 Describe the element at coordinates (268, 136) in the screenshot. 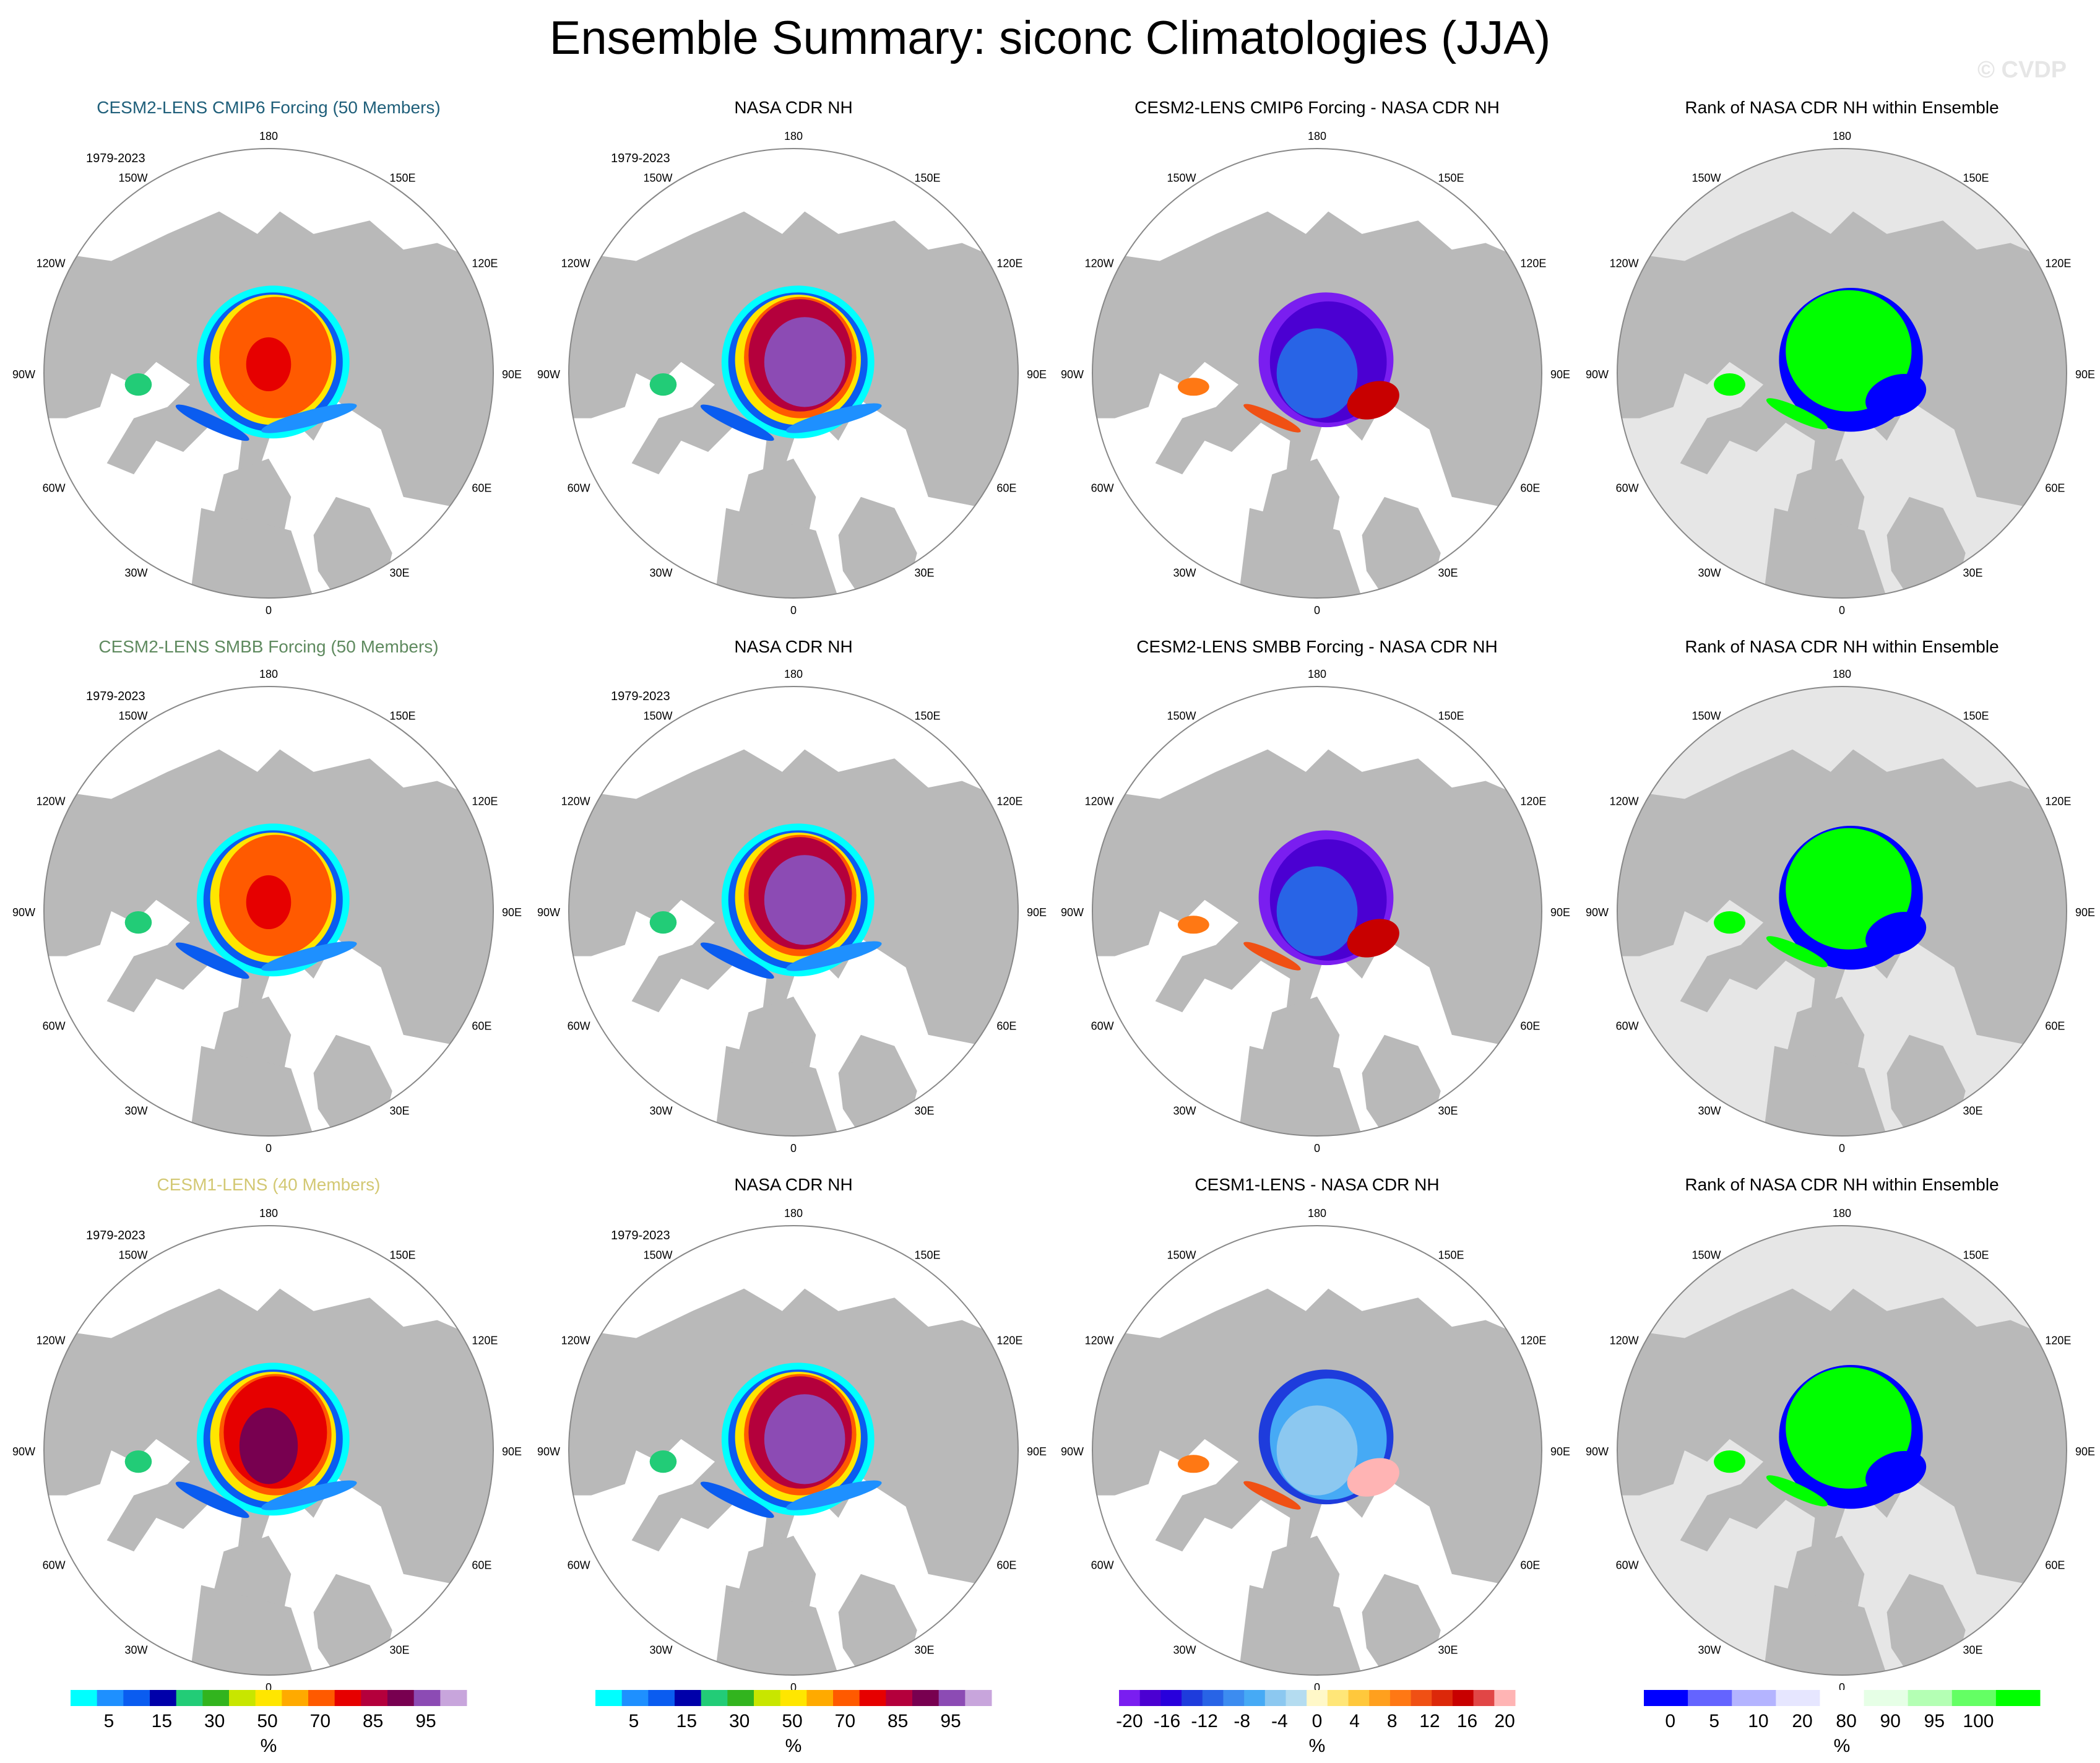

I see `lon-label-top: 180` at that location.